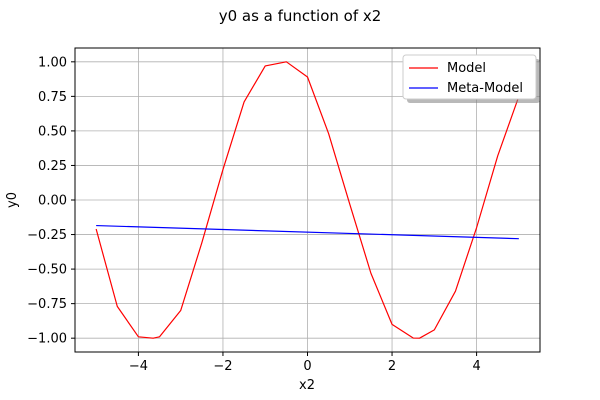 Image resolution: width=600 pixels, height=400 pixels. Describe the element at coordinates (392, 366) in the screenshot. I see `x-tick-label: 2` at that location.